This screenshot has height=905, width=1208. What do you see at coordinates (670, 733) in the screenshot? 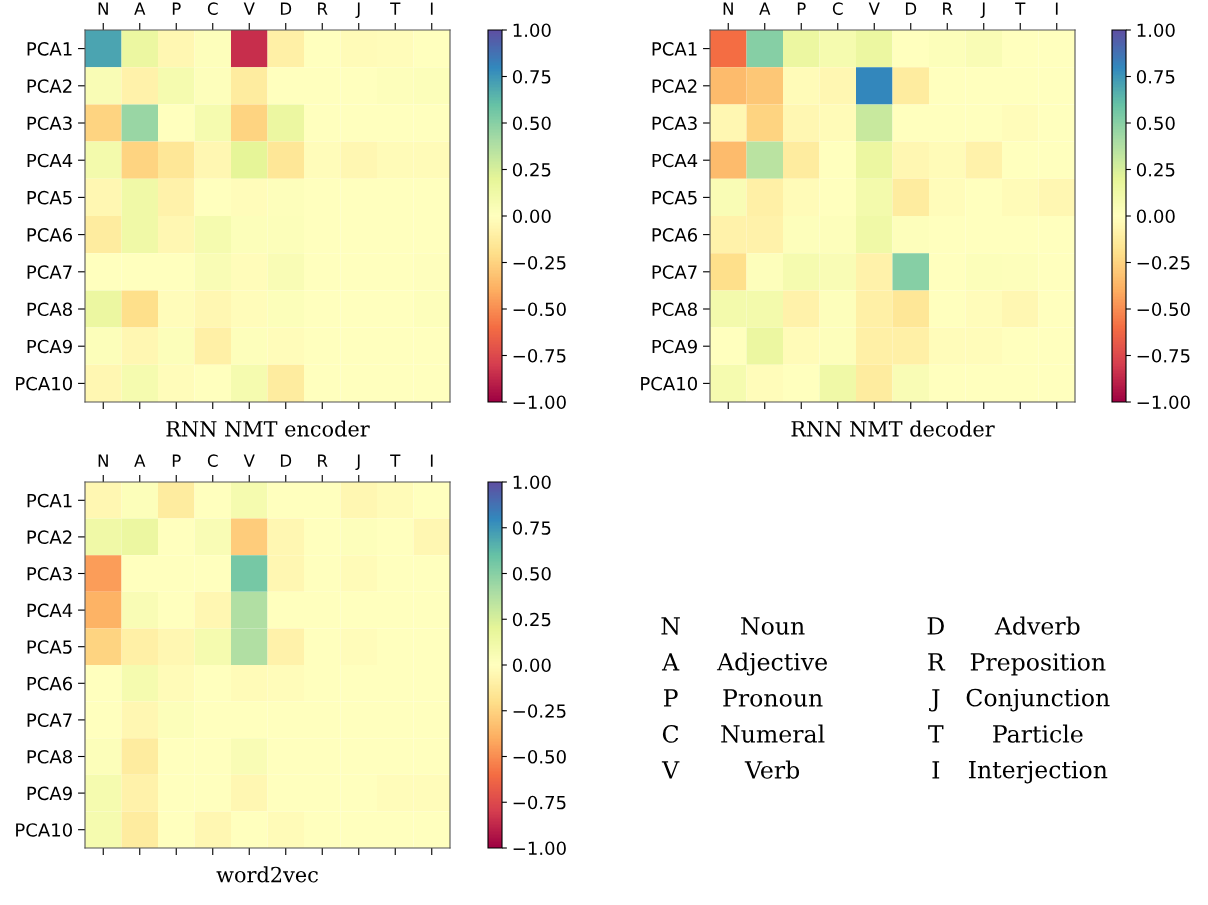
I see `text: C` at bounding box center [670, 733].